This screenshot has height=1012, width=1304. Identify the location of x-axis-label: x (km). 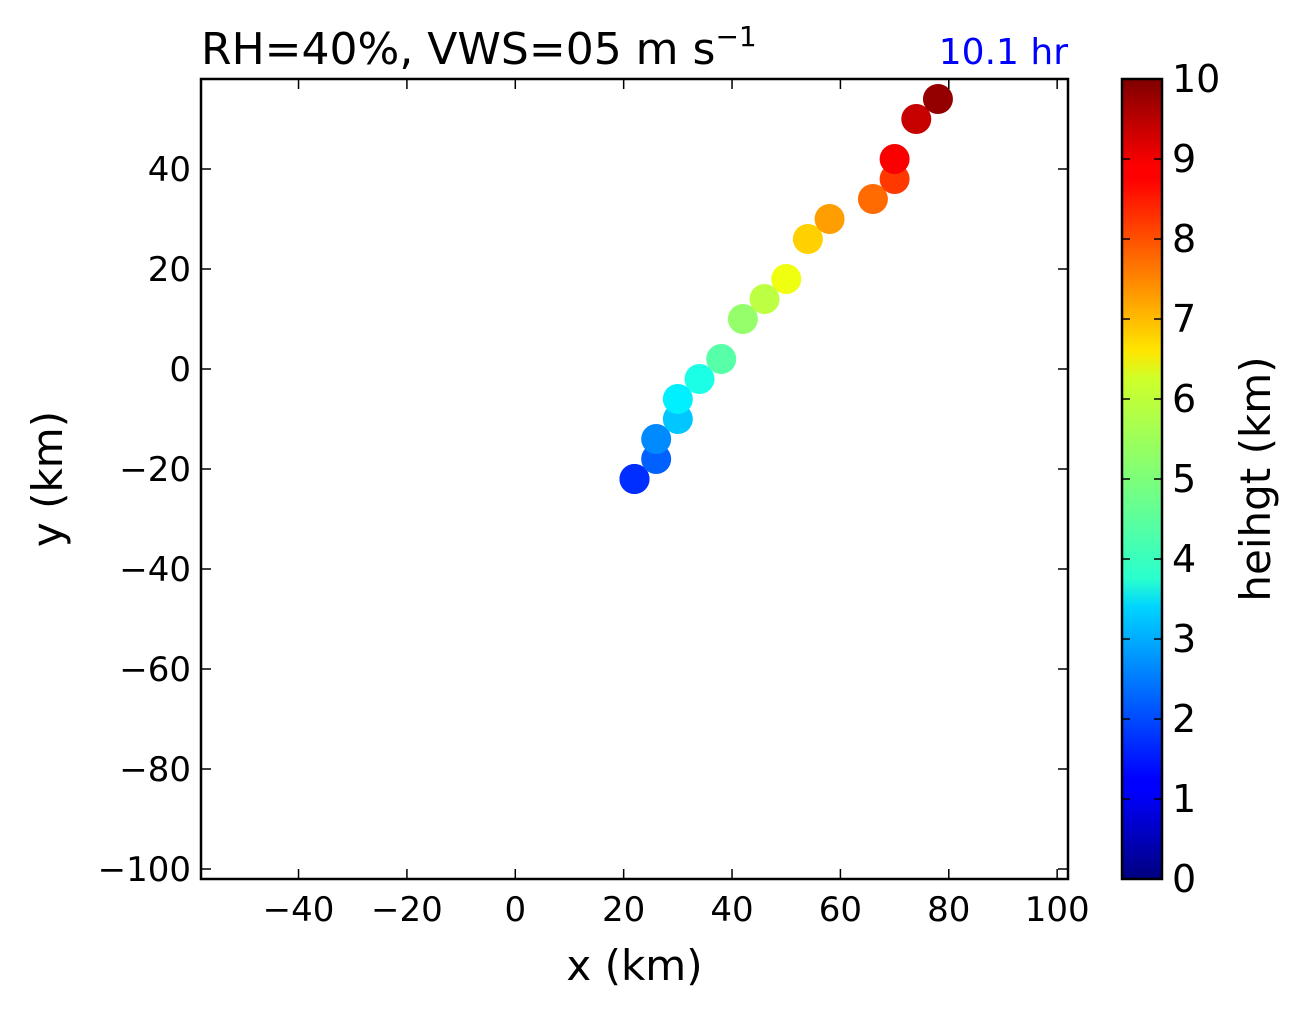
(634, 965).